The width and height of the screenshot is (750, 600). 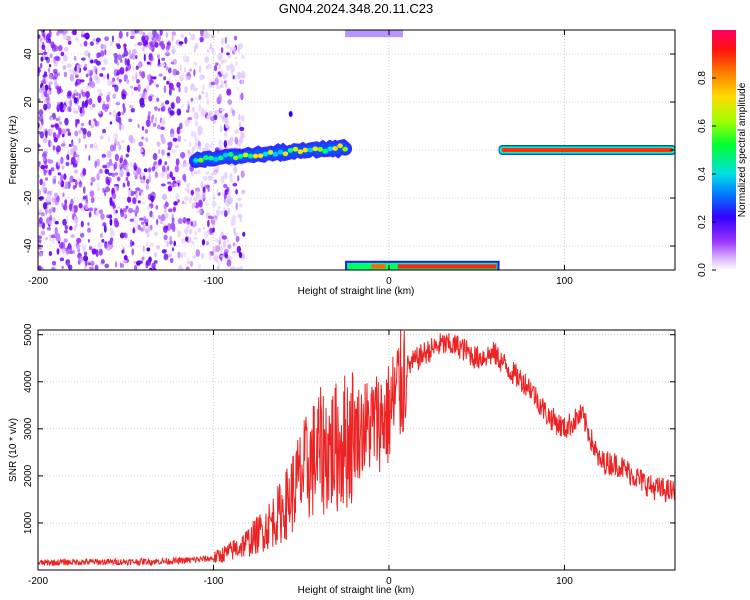 I want to click on rising-tone-blob, so click(x=240, y=156).